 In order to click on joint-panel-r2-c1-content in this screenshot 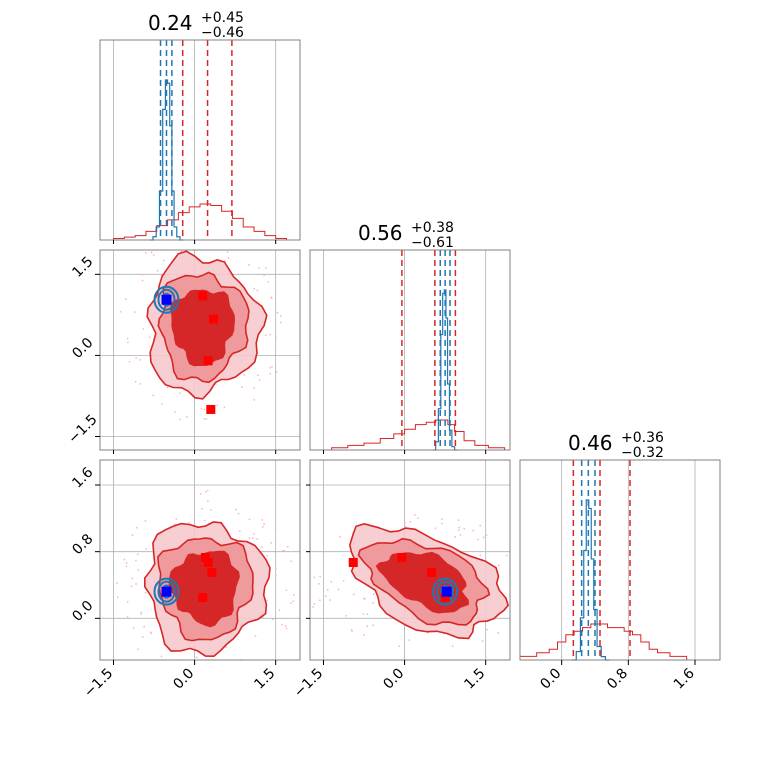, I will do `click(422, 581)`.